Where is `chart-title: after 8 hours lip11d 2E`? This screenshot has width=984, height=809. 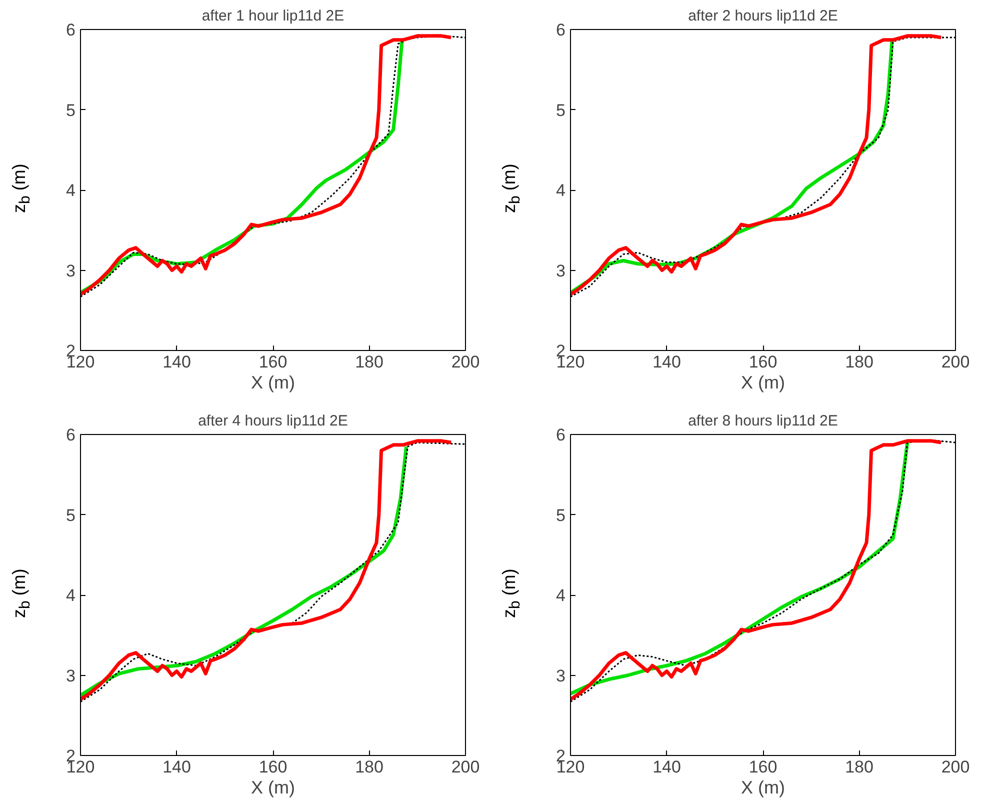 chart-title: after 8 hours lip11d 2E is located at coordinates (763, 421).